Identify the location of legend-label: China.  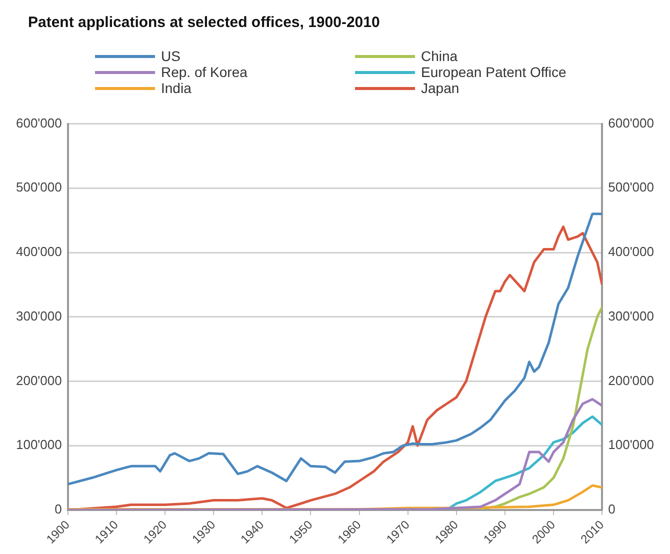
(439, 56).